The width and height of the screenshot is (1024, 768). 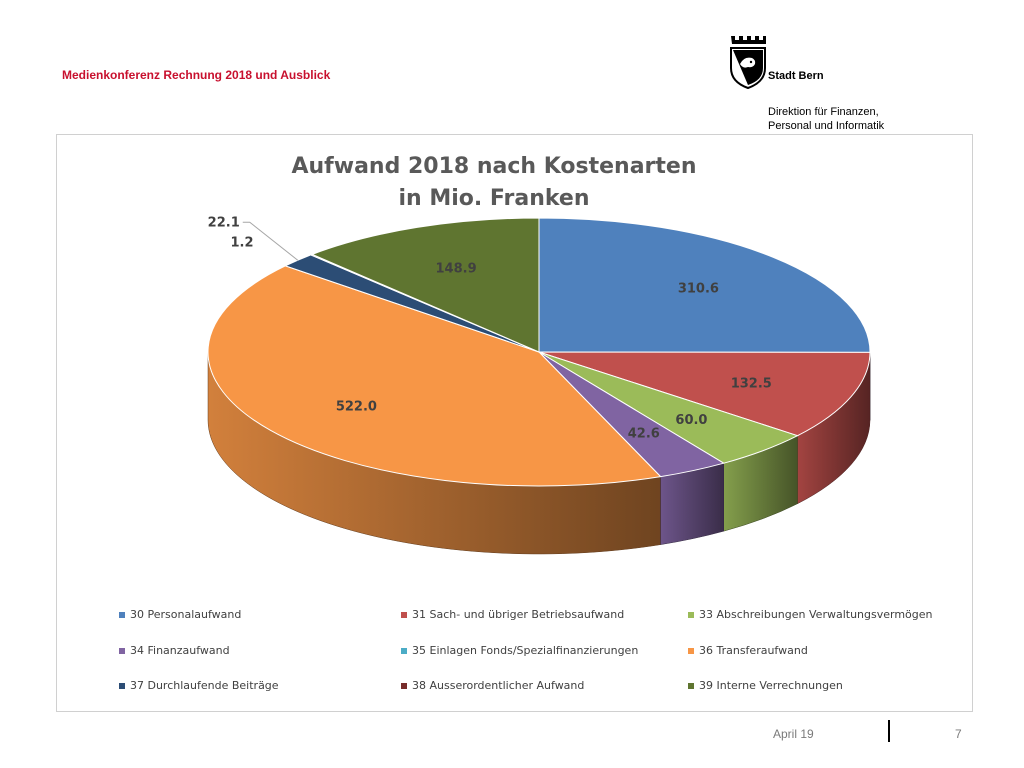 I want to click on pie-slice-39-interne-verrechnungen, so click(x=425, y=285).